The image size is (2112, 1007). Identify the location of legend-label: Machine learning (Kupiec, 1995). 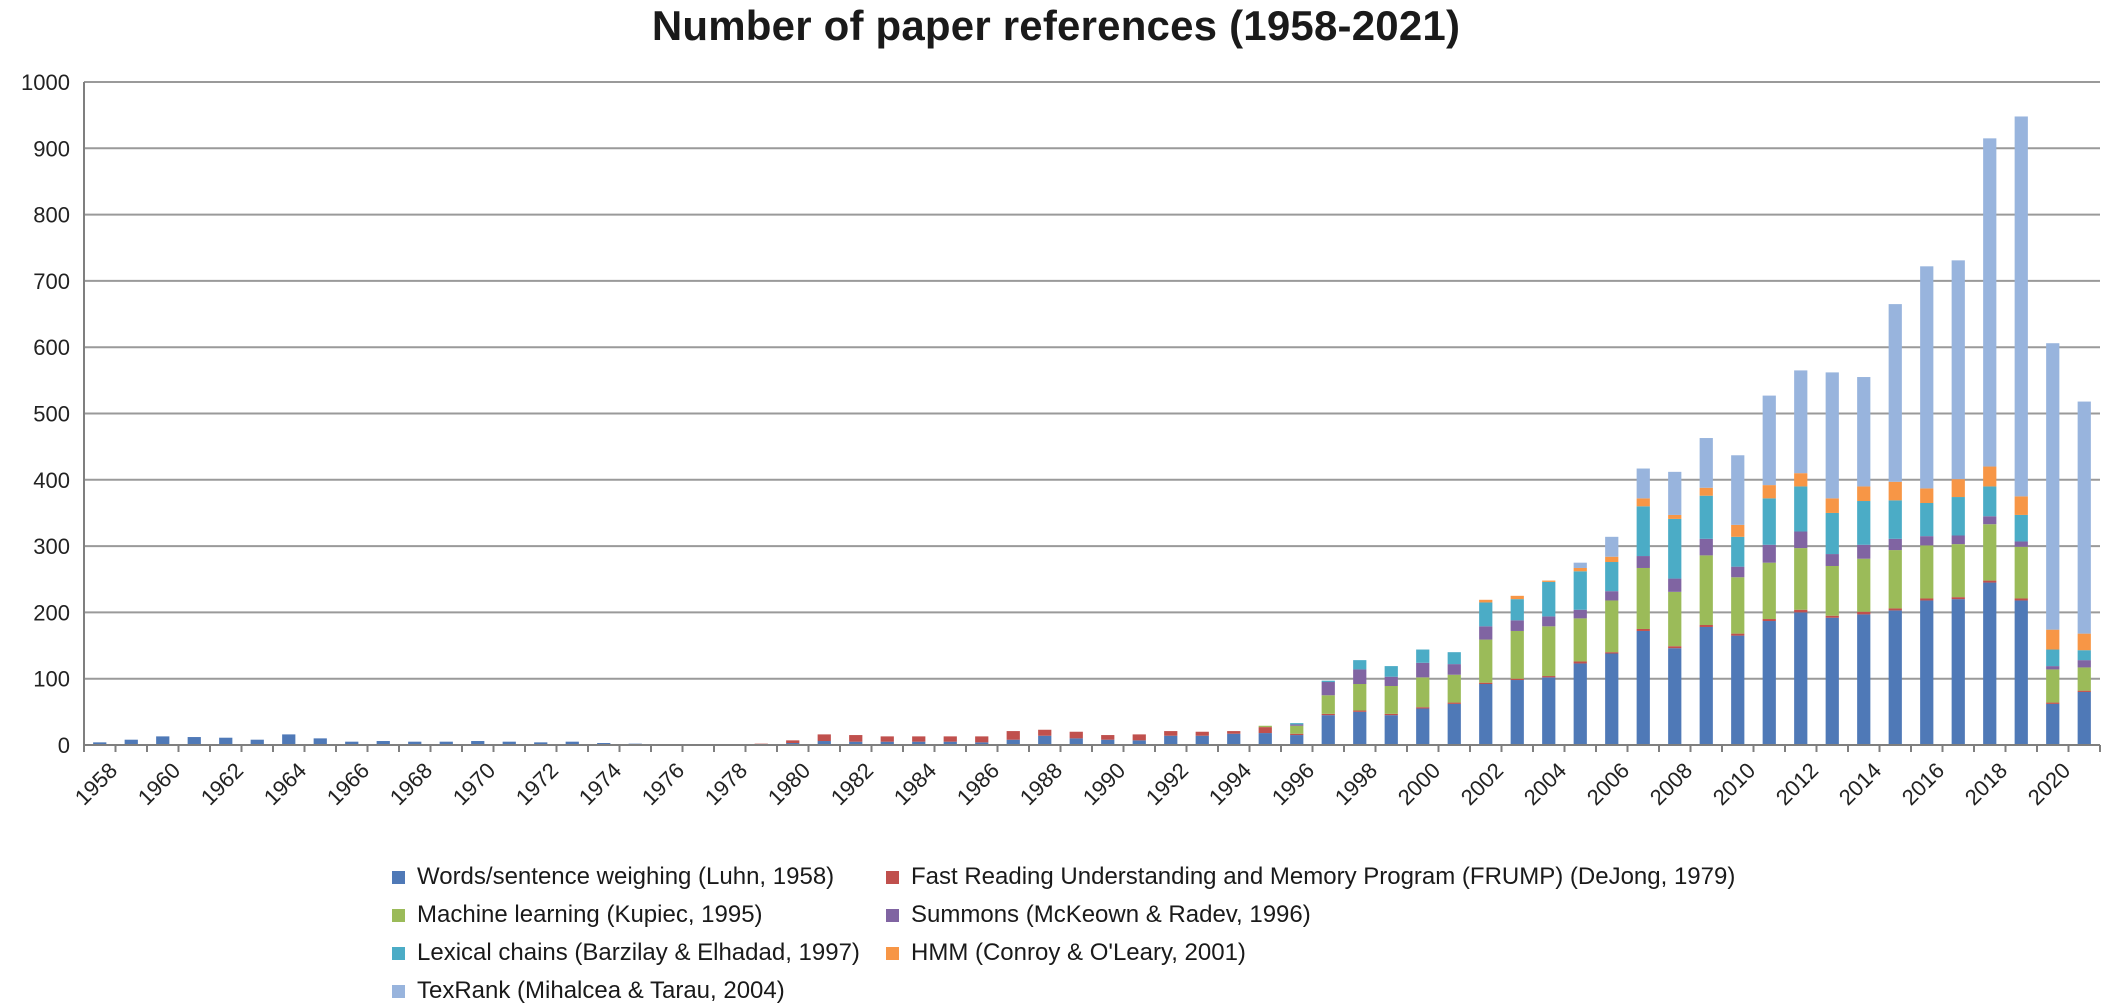
(590, 914).